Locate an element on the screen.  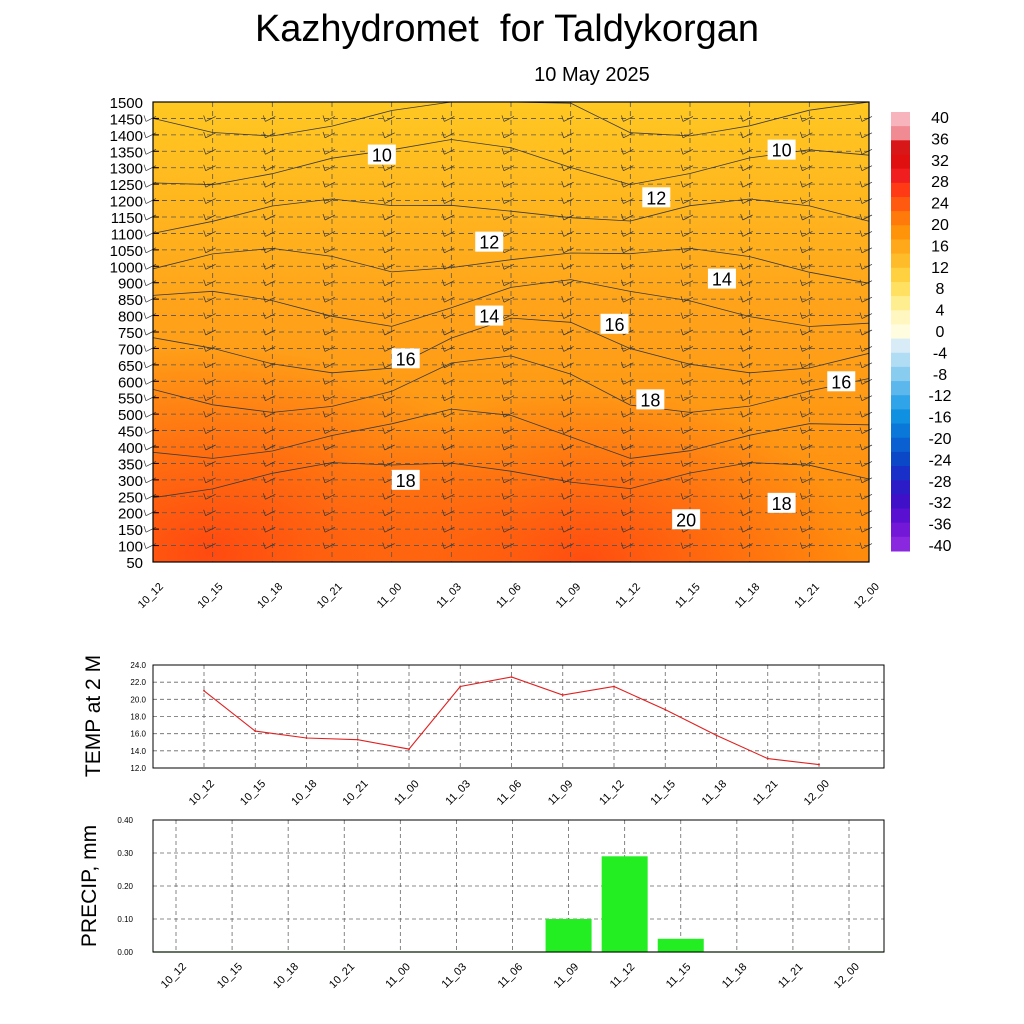
x-tick-label: 11_06 is located at coordinates (509, 596).